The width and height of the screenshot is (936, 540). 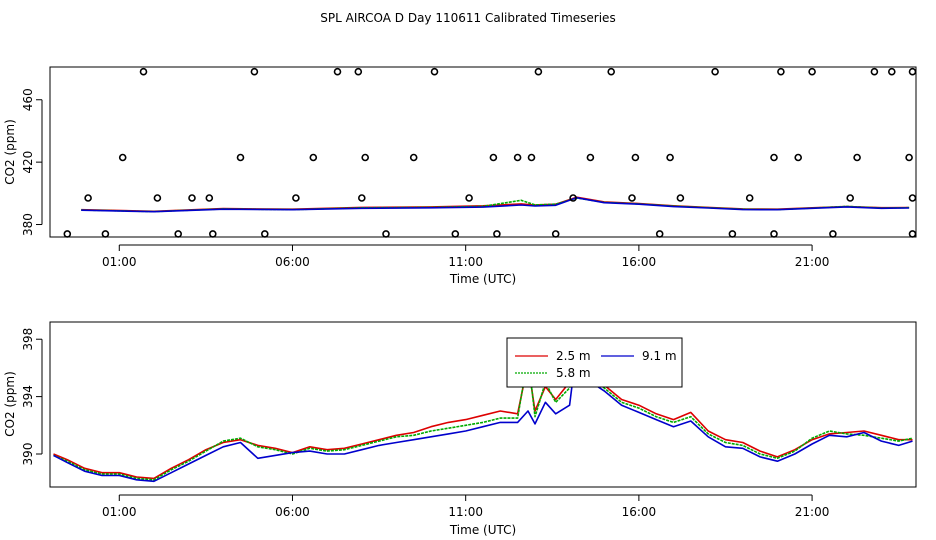 I want to click on bottom-x-tick-label: 11:00, so click(x=465, y=512).